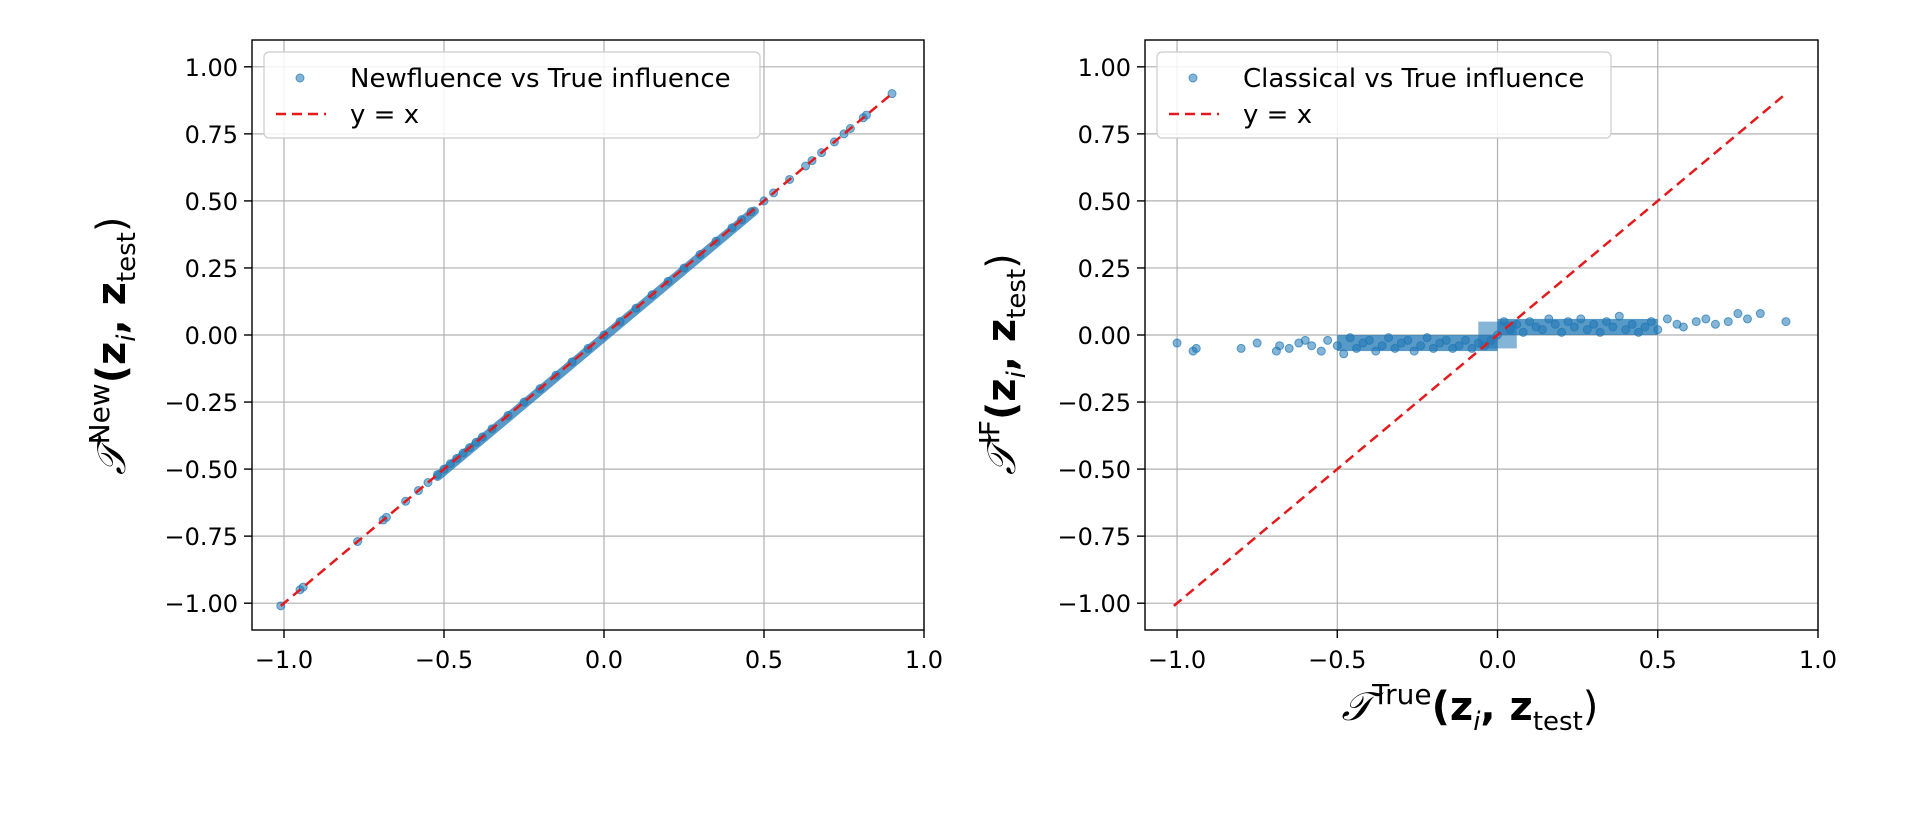  I want to click on legend: Newfluence vs True influence y = x, so click(512, 95).